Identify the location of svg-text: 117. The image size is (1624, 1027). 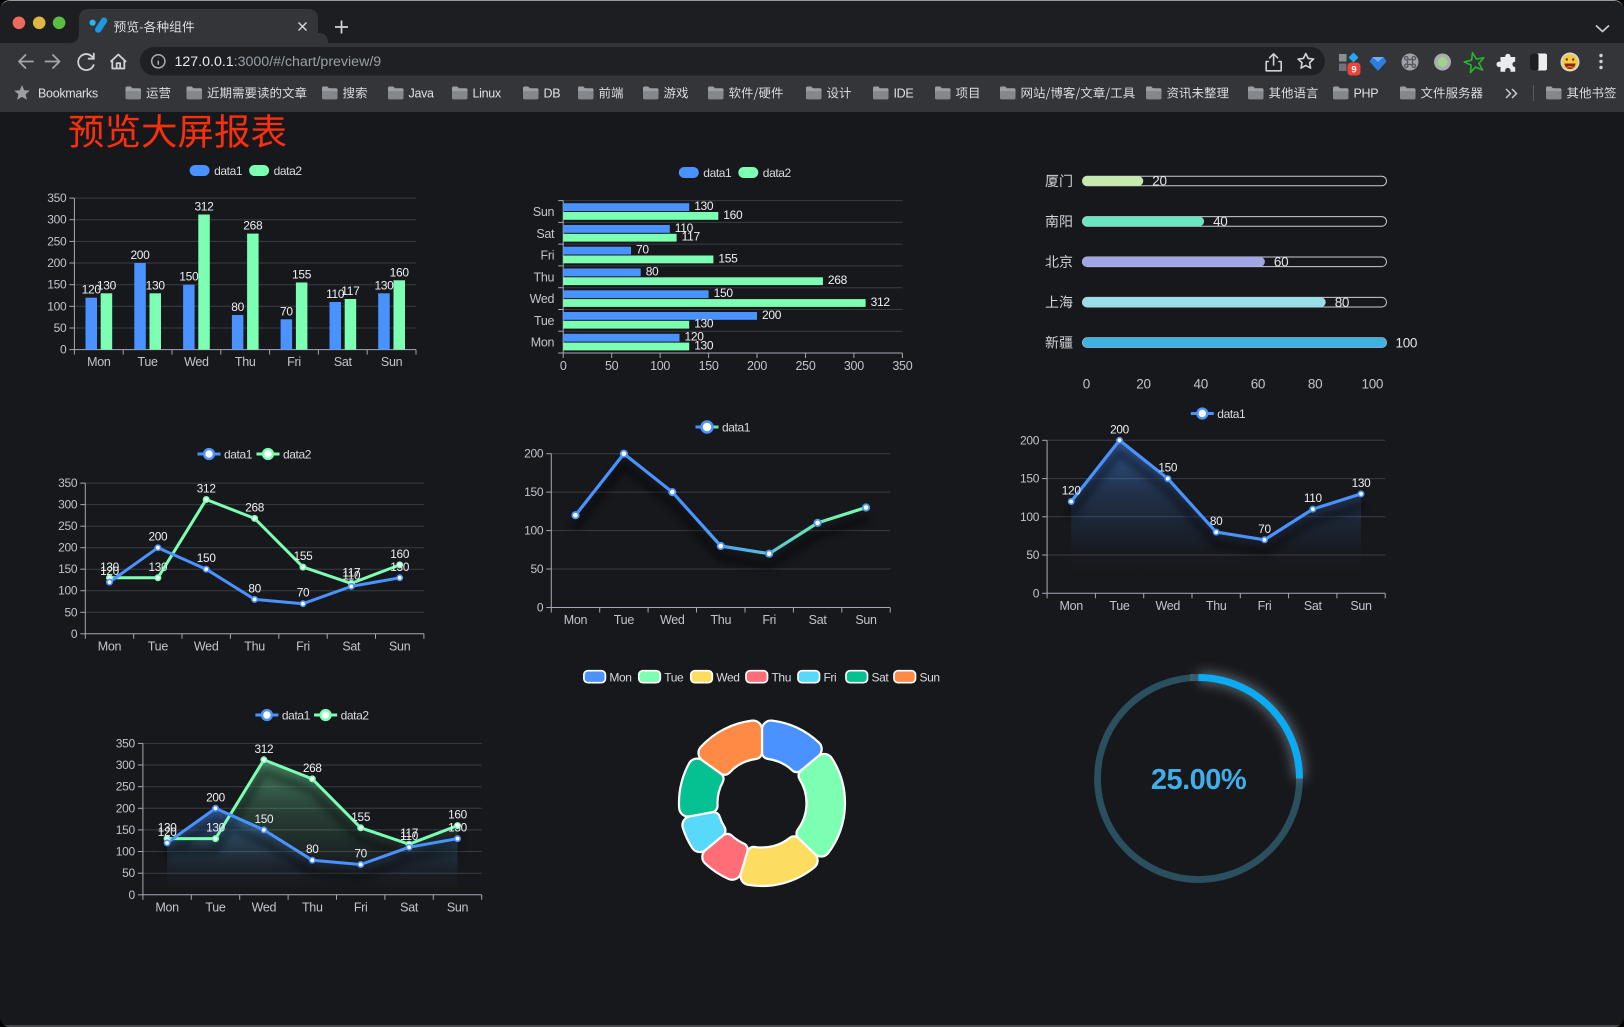
(351, 572).